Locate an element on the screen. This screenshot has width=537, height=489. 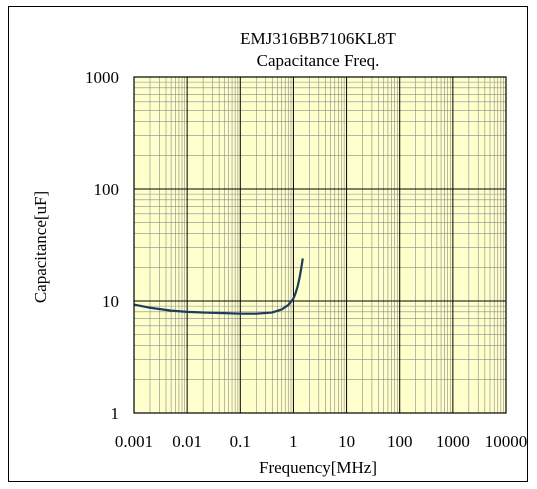
y-tick-label: 100 is located at coordinates (107, 189).